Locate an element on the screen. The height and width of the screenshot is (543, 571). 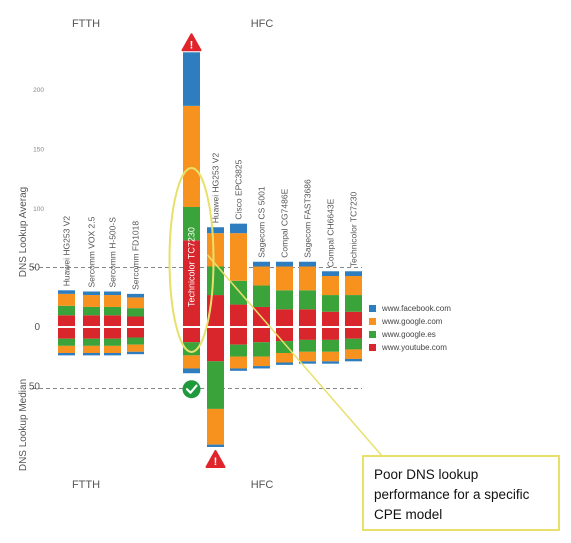
warning-mark: ! is located at coordinates (192, 45).